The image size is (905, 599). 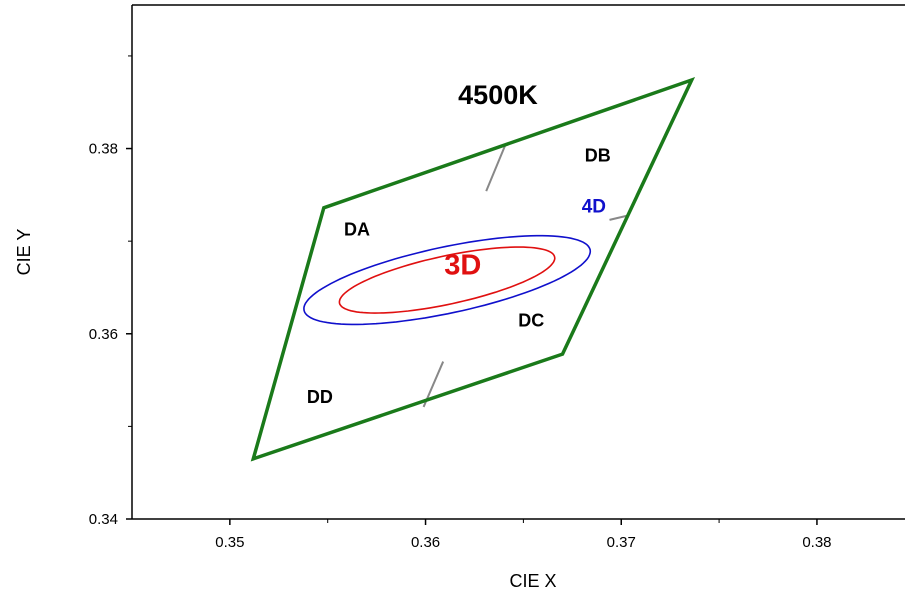 I want to click on ellipse-label-4d: 4D, so click(x=594, y=206).